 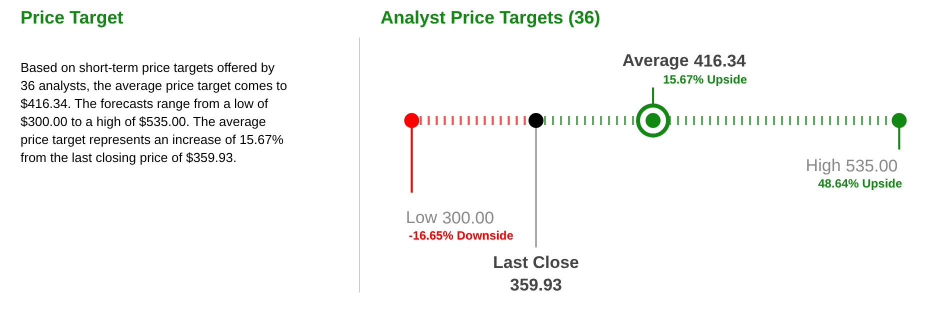 What do you see at coordinates (154, 112) in the screenshot?
I see `text: Based on short-term price targets offered by 36 analysts, the average price target comes to $416.34. The forecasts range from a low of $300.00 to a high of $535.00. The average price target represents an increase of 15.67% from the last closing price of $359.93.` at bounding box center [154, 112].